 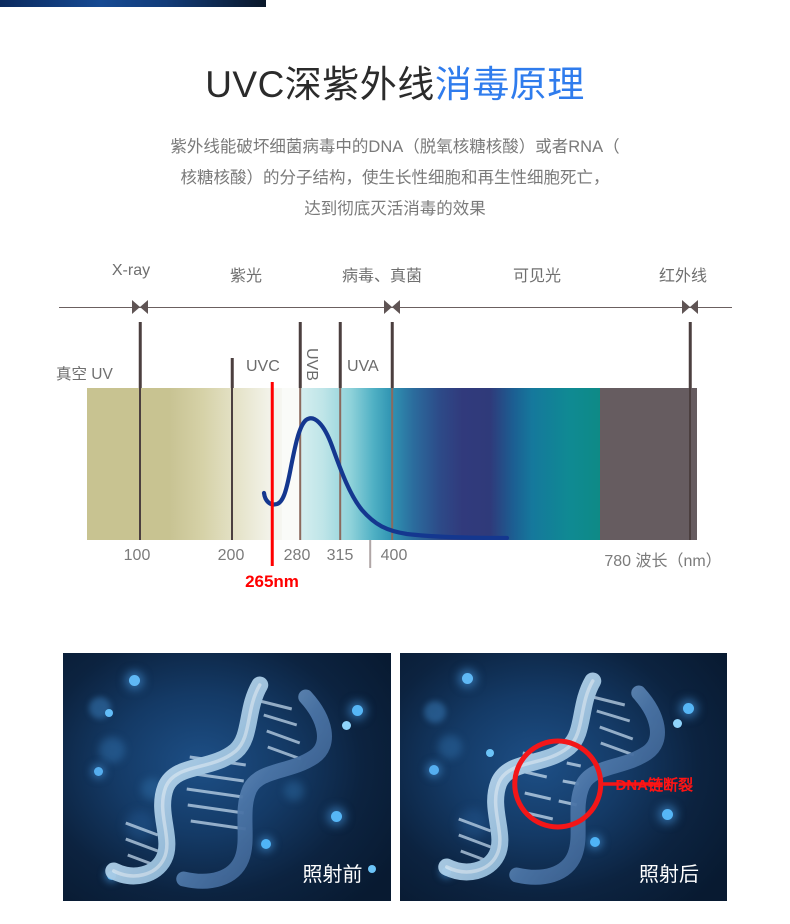 I want to click on spectrum-category-labels: X-ray 紫光 病毒、真菌 可见光 红外线, so click(x=395, y=276).